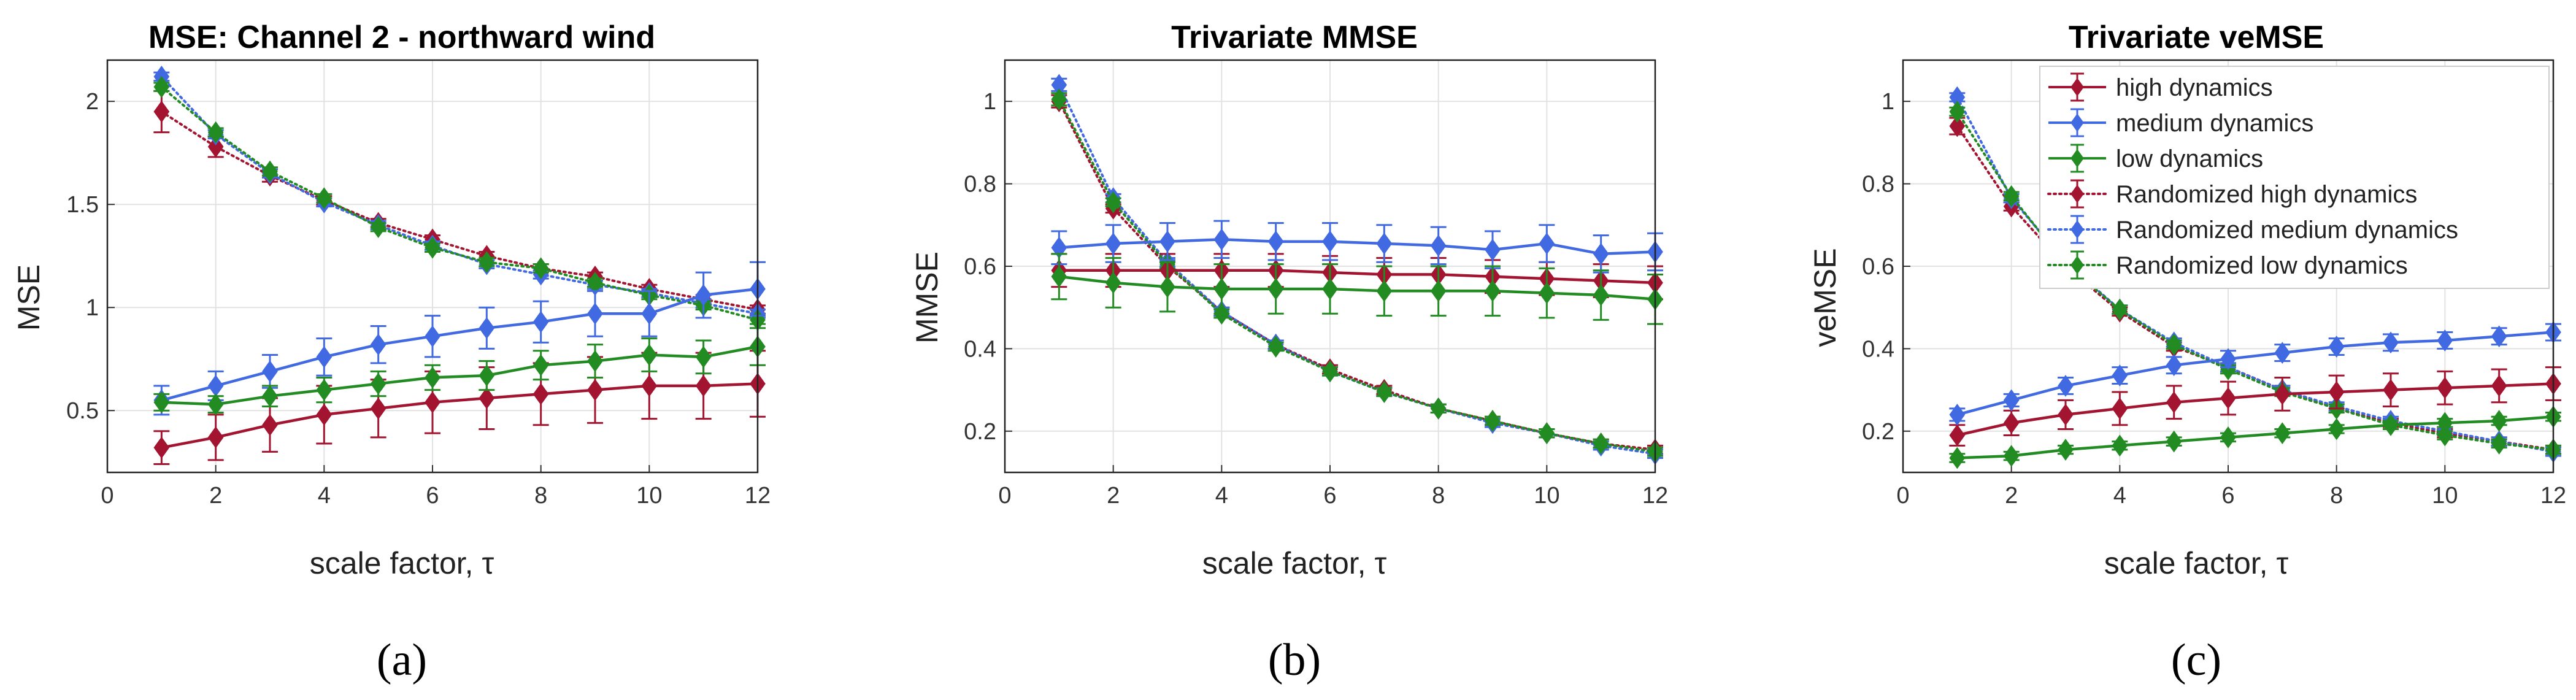 The width and height of the screenshot is (2576, 700). What do you see at coordinates (1888, 102) in the screenshot?
I see `panel-c-ytick-label: 1` at bounding box center [1888, 102].